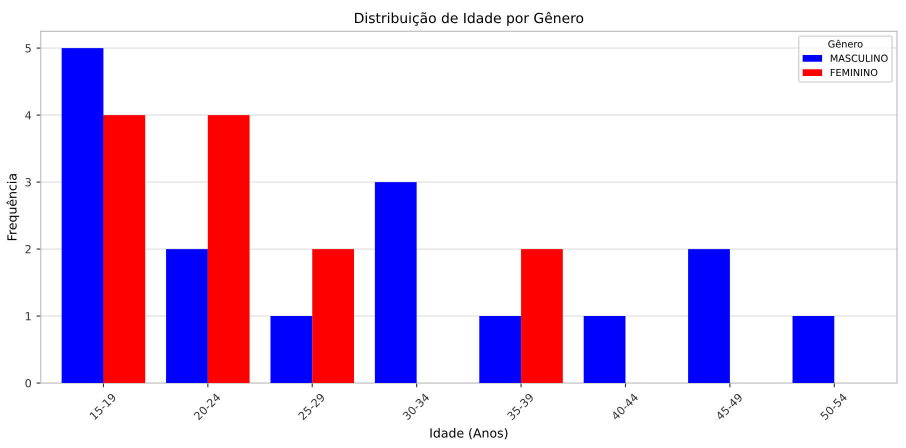  Describe the element at coordinates (859, 58) in the screenshot. I see `legend-label: MASCULINO` at that location.